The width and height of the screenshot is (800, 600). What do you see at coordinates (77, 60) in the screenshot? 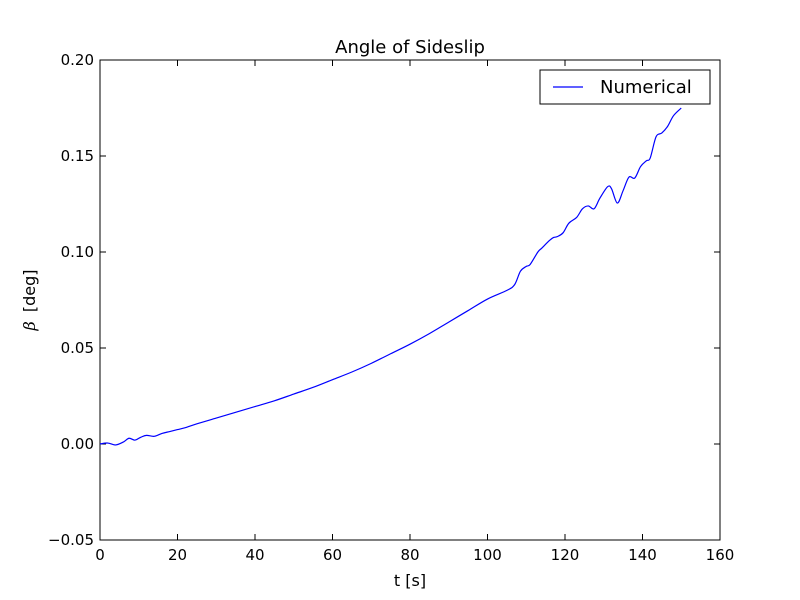
I see `y-tick-label: 0.20` at bounding box center [77, 60].